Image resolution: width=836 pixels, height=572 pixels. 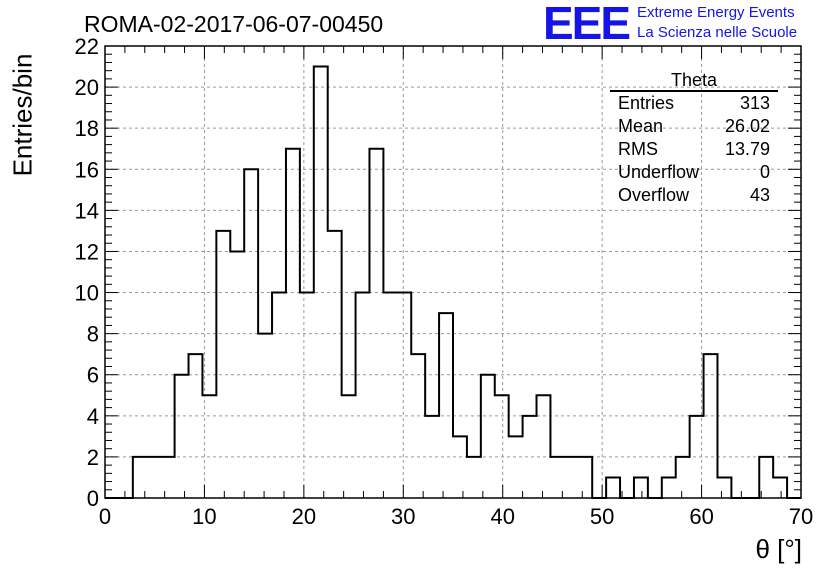 What do you see at coordinates (502, 516) in the screenshot?
I see `x-tick-label: 40` at bounding box center [502, 516].